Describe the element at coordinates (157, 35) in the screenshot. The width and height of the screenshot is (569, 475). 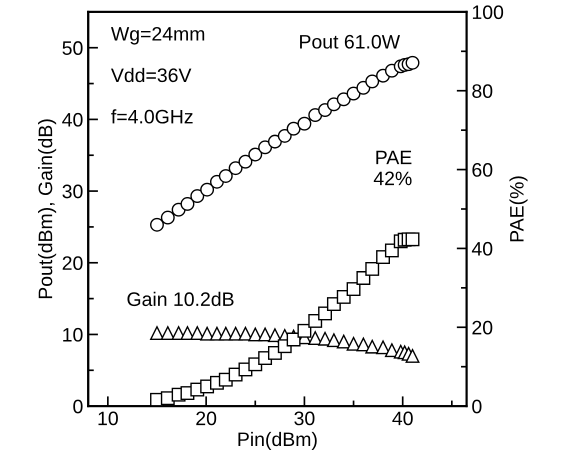
I see `annotation: Wg=24mm` at that location.